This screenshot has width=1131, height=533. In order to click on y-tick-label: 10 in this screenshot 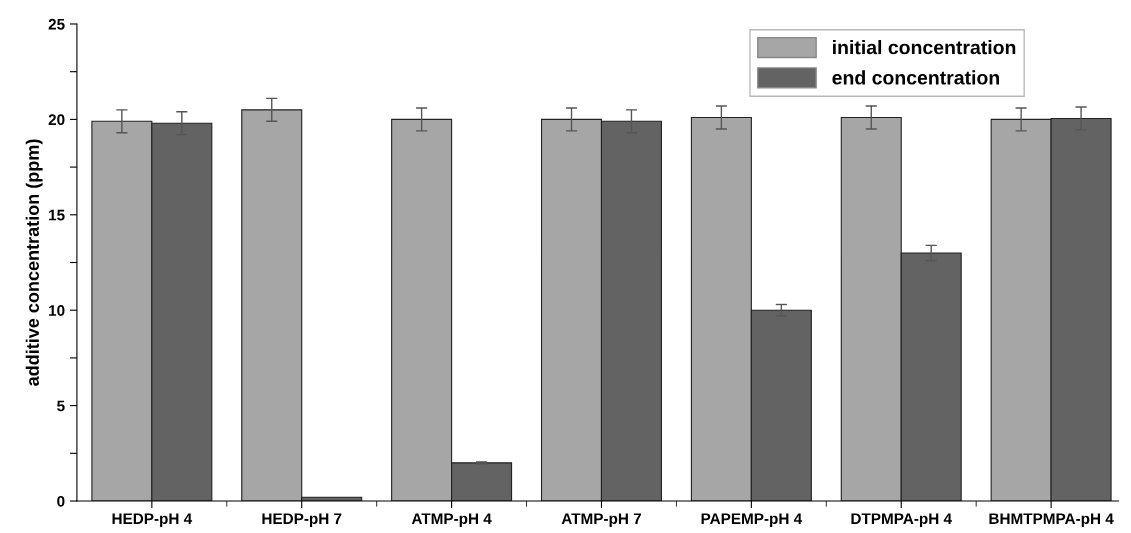, I will do `click(57, 310)`.